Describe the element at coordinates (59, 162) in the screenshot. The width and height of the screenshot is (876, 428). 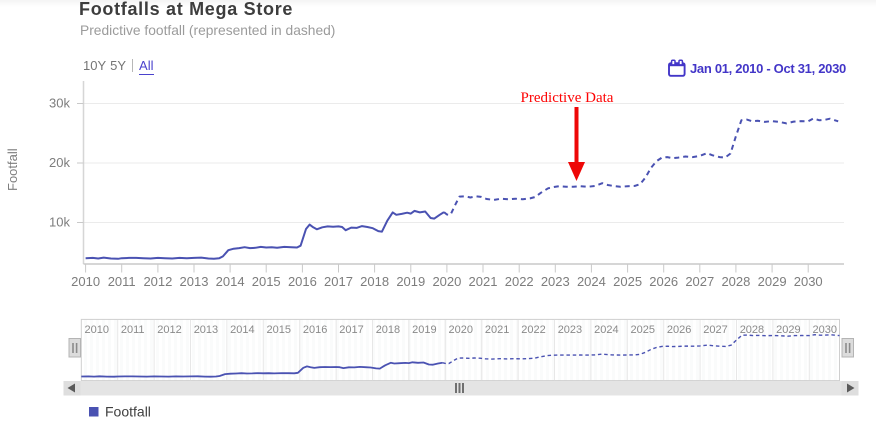
I see `svg-text: 20k` at that location.